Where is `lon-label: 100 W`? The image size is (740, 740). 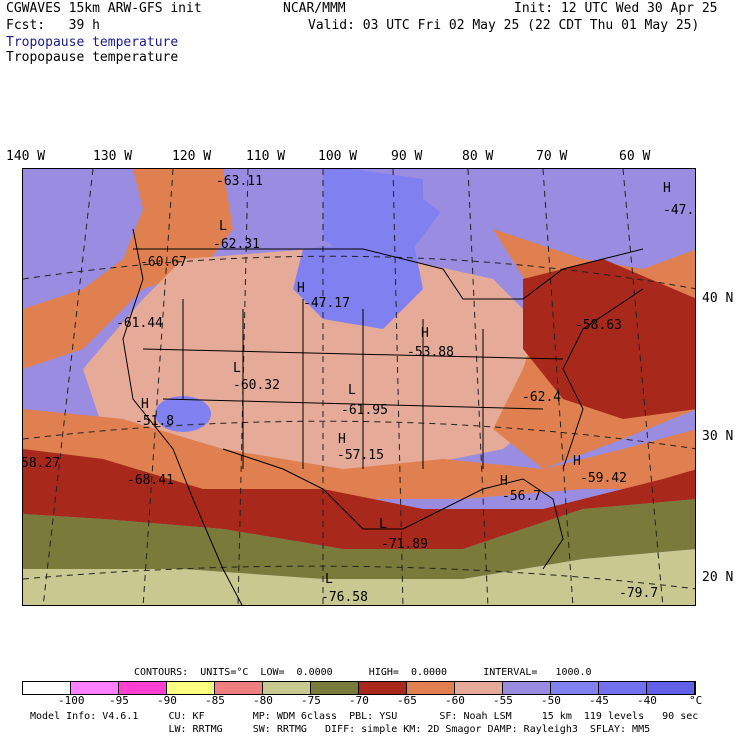 lon-label: 100 W is located at coordinates (338, 156).